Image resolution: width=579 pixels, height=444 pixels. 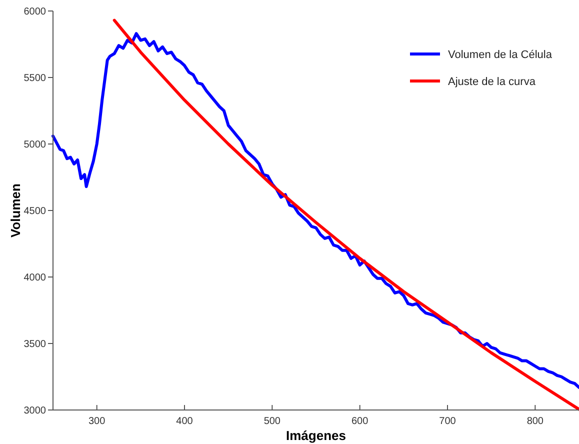 What do you see at coordinates (35, 411) in the screenshot?
I see `y-tick-label: 3000` at bounding box center [35, 411].